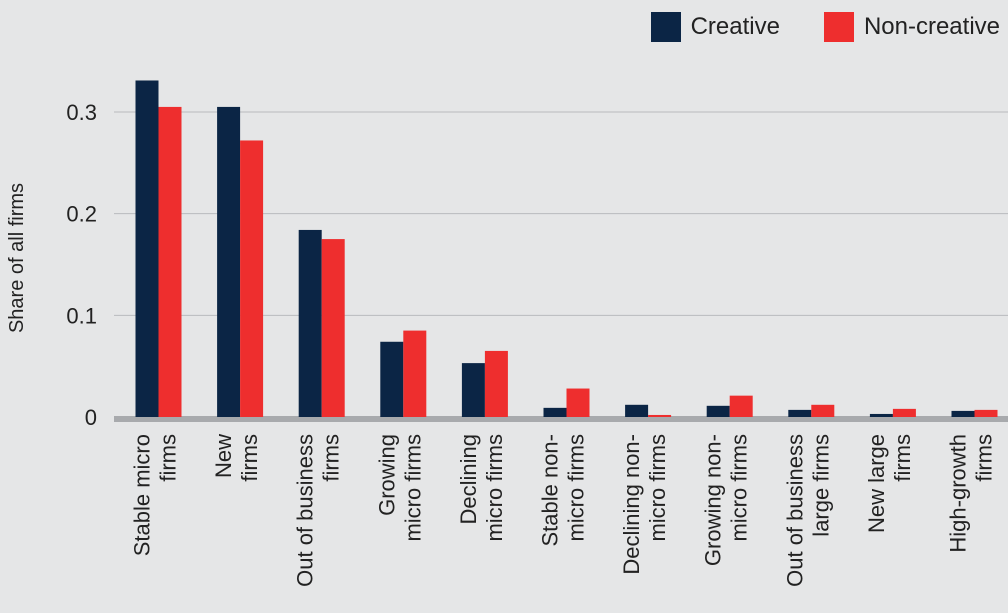 The image size is (1008, 613). What do you see at coordinates (386, 475) in the screenshot?
I see `x-tick-label: Growing` at bounding box center [386, 475].